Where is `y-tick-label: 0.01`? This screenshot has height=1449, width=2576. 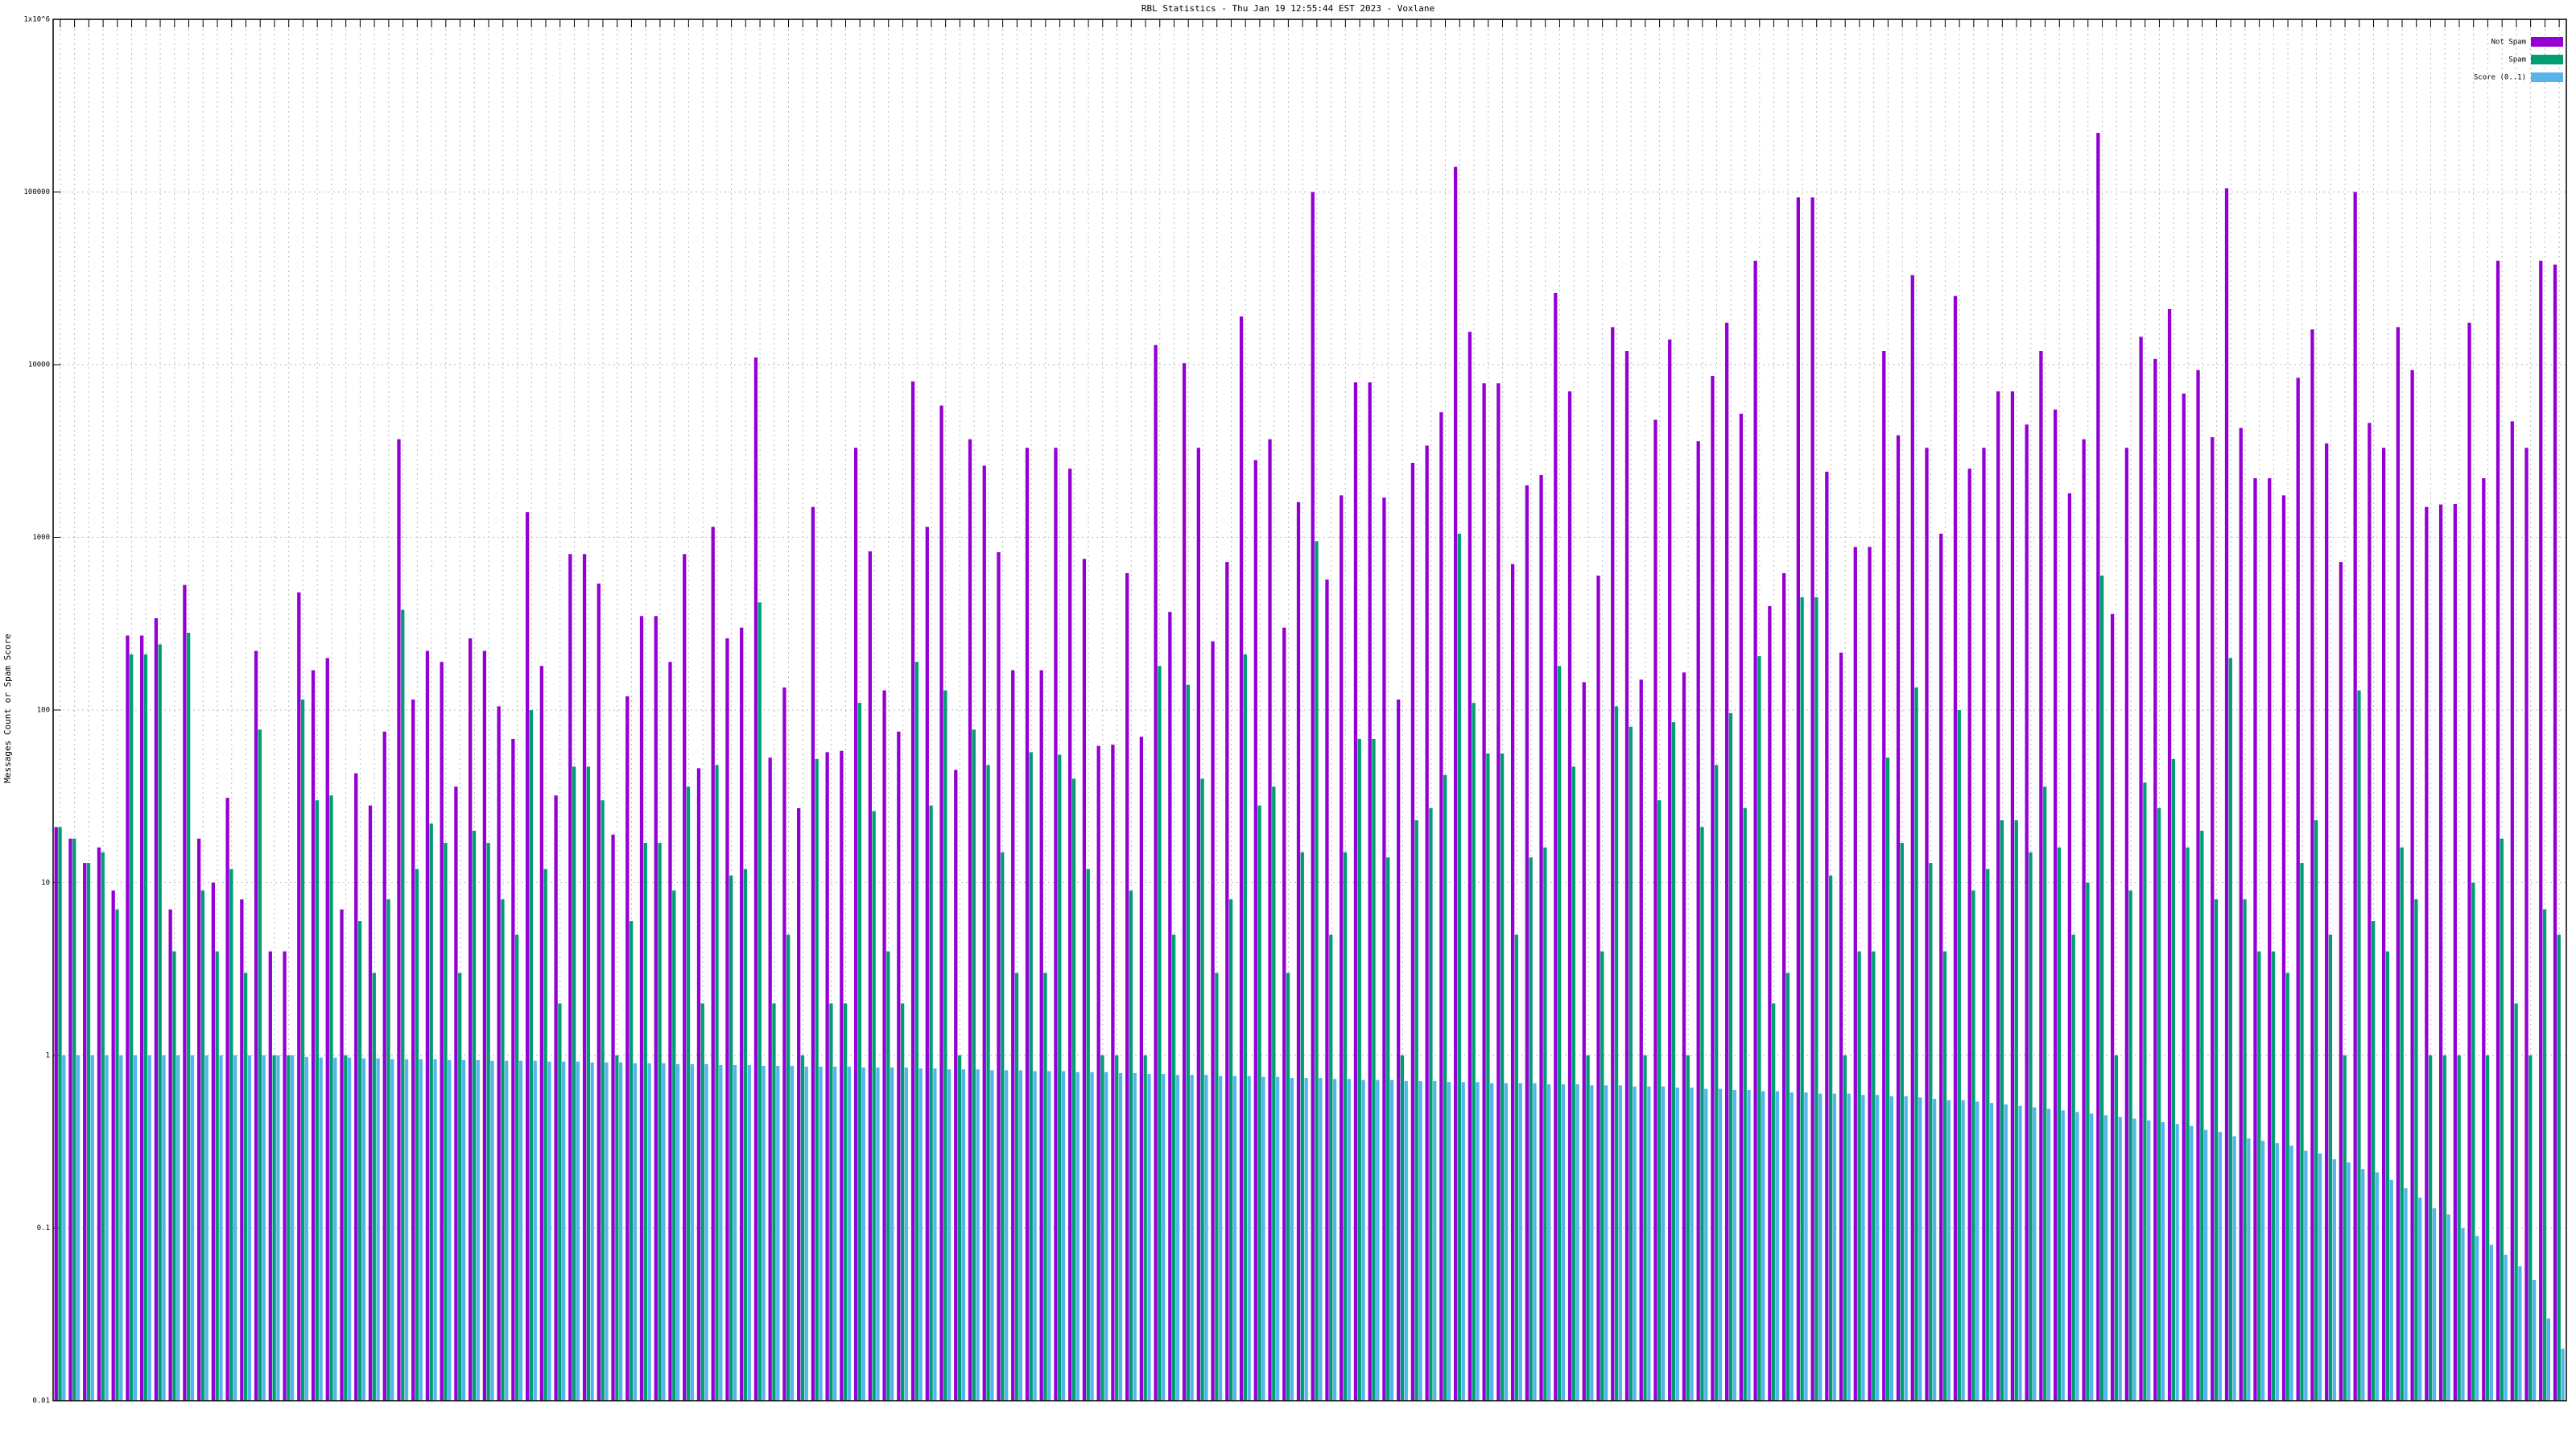
y-tick-label: 0.01 is located at coordinates (41, 1401).